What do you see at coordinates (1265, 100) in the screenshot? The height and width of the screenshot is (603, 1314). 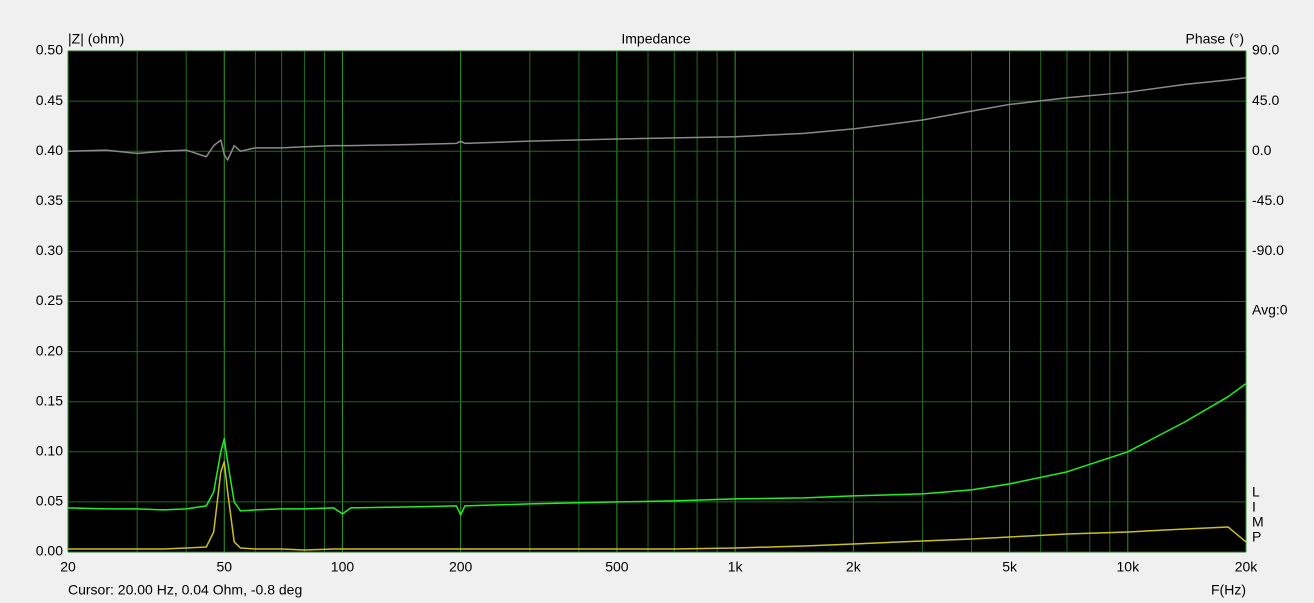 I see `y2-tick-label: 45.0` at bounding box center [1265, 100].